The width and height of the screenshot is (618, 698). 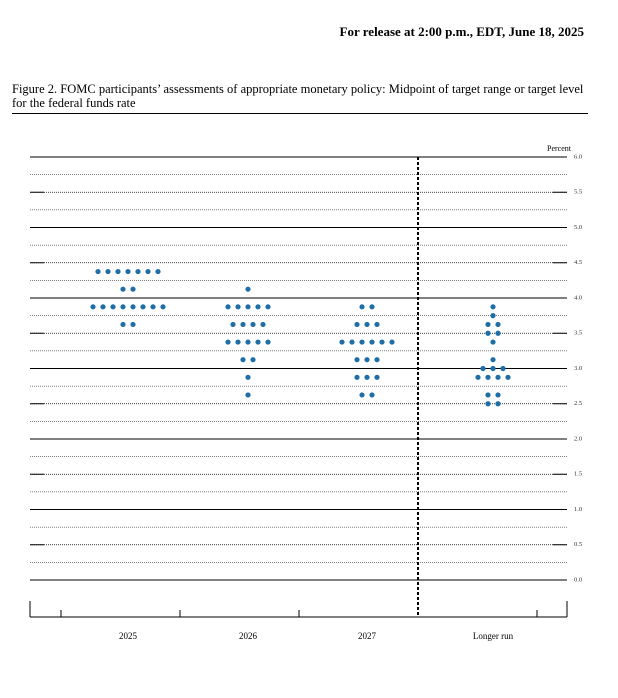 I want to click on x-tick-label: Longer run, so click(x=493, y=636).